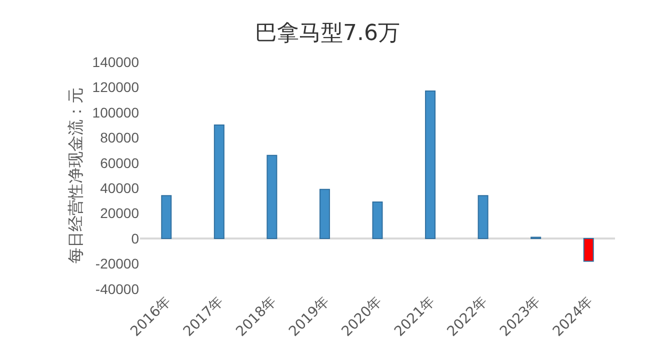 The height and width of the screenshot is (351, 655). I want to click on chart-title: 巴拿马型7.6万, so click(327, 33).